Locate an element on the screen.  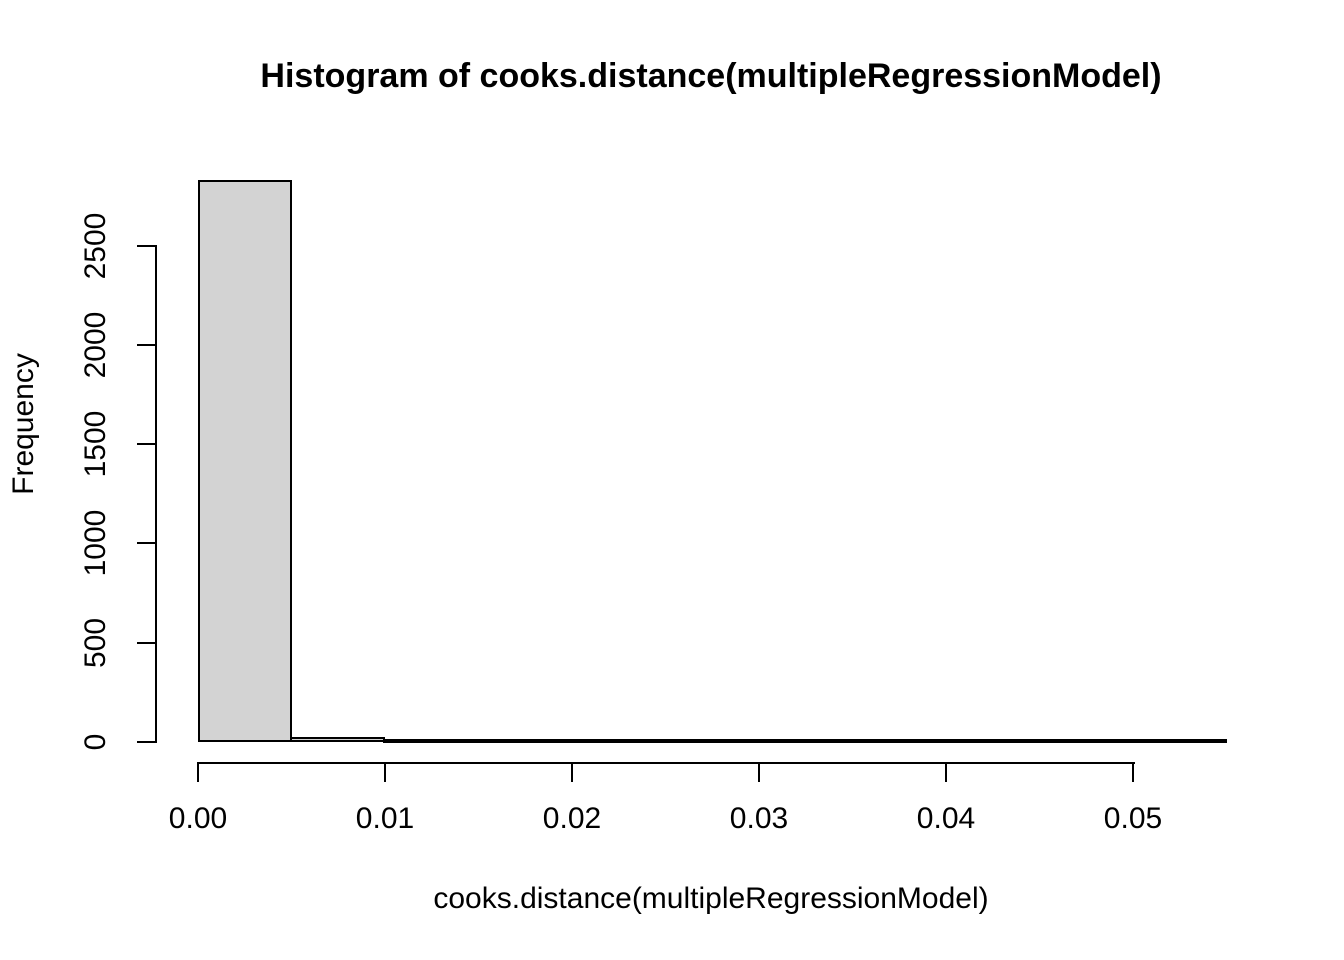
x-axis-label: cooks.distance(multipleRegressionModel) is located at coordinates (711, 898).